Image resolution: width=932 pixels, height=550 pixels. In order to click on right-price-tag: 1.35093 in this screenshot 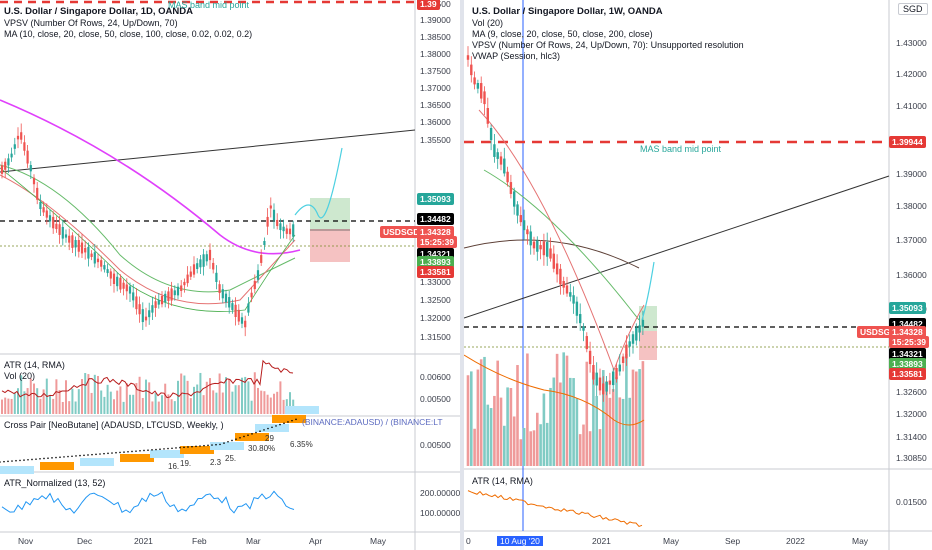, I will do `click(907, 308)`.